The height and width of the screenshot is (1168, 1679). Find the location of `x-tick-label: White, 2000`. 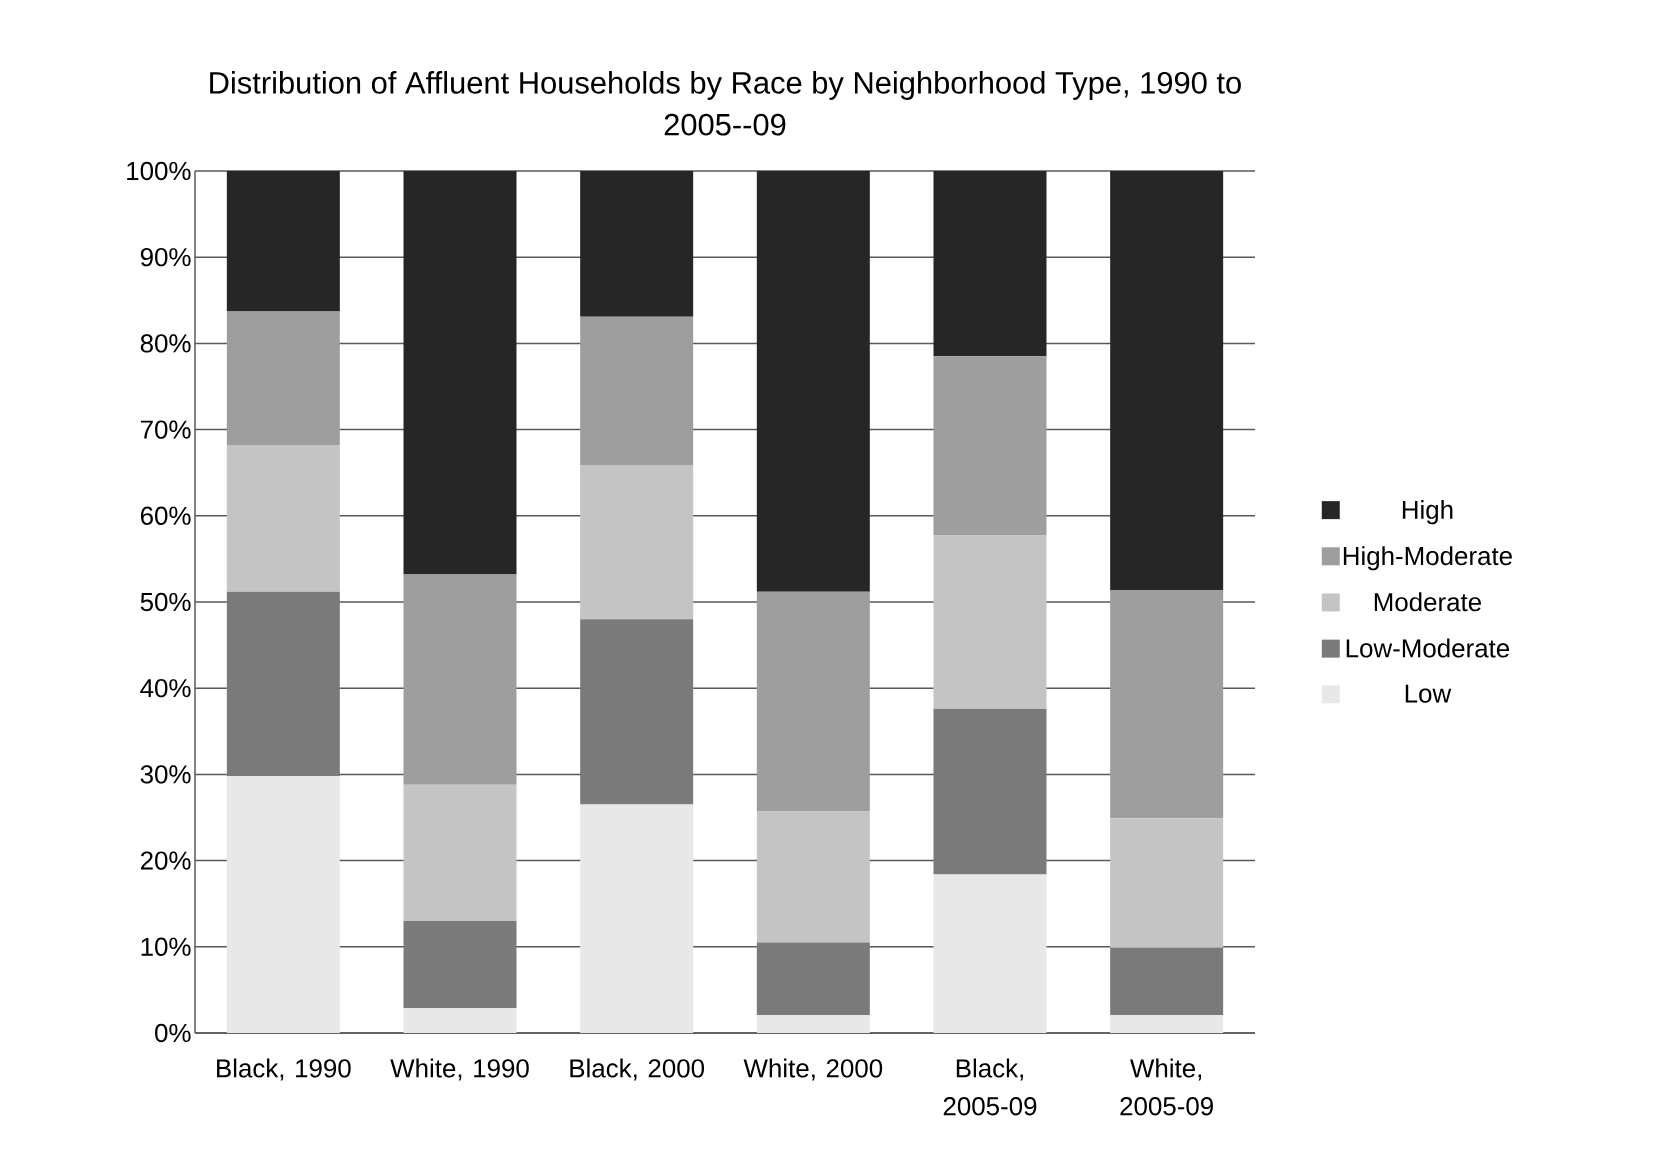

x-tick-label: White, 2000 is located at coordinates (813, 1069).